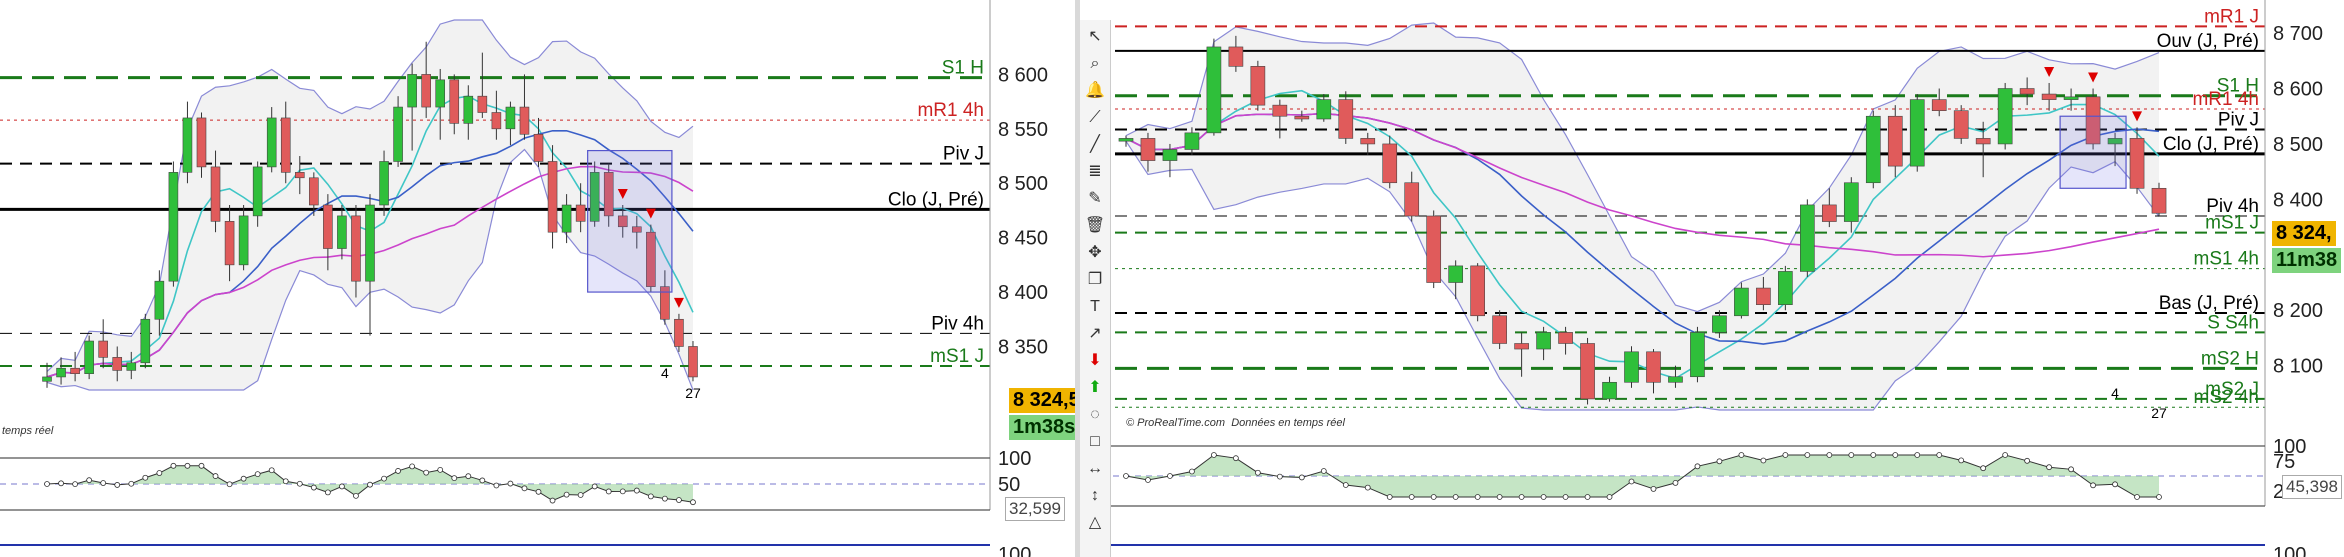  What do you see at coordinates (1095, 387) in the screenshot?
I see `arrow-up-icon: ⬆` at bounding box center [1095, 387].